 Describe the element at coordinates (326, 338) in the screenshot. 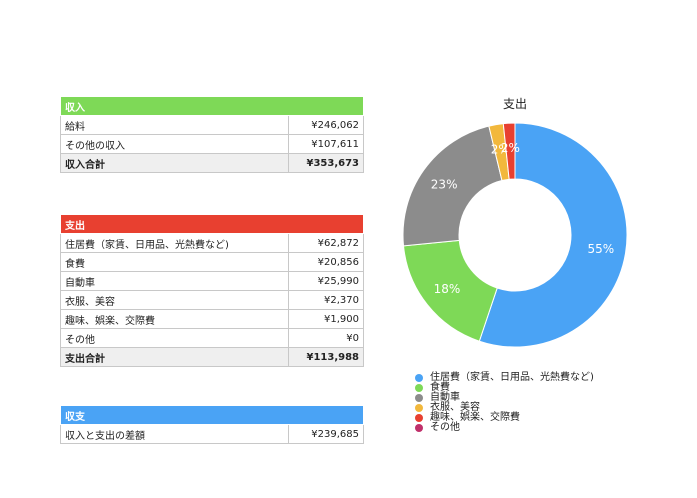

I see `expense-value-other: ¥0` at that location.